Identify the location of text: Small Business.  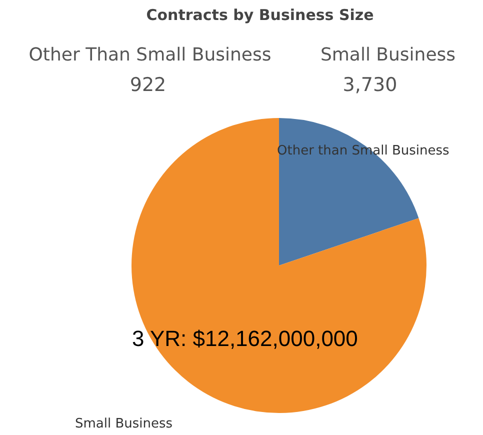
(388, 55).